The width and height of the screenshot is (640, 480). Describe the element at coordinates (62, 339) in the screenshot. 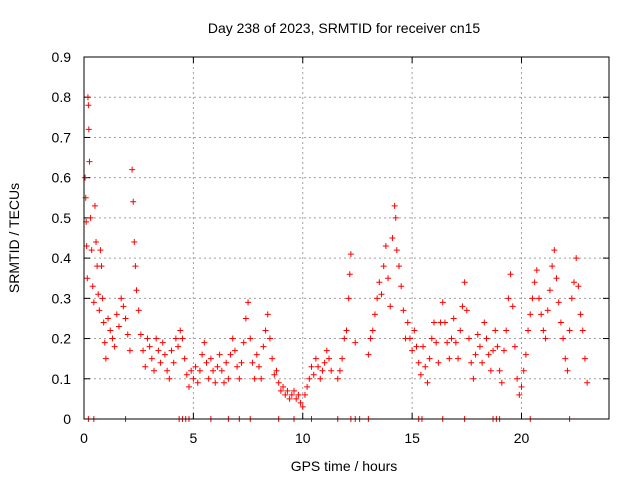

I see `y-tick-label: 0.2` at that location.